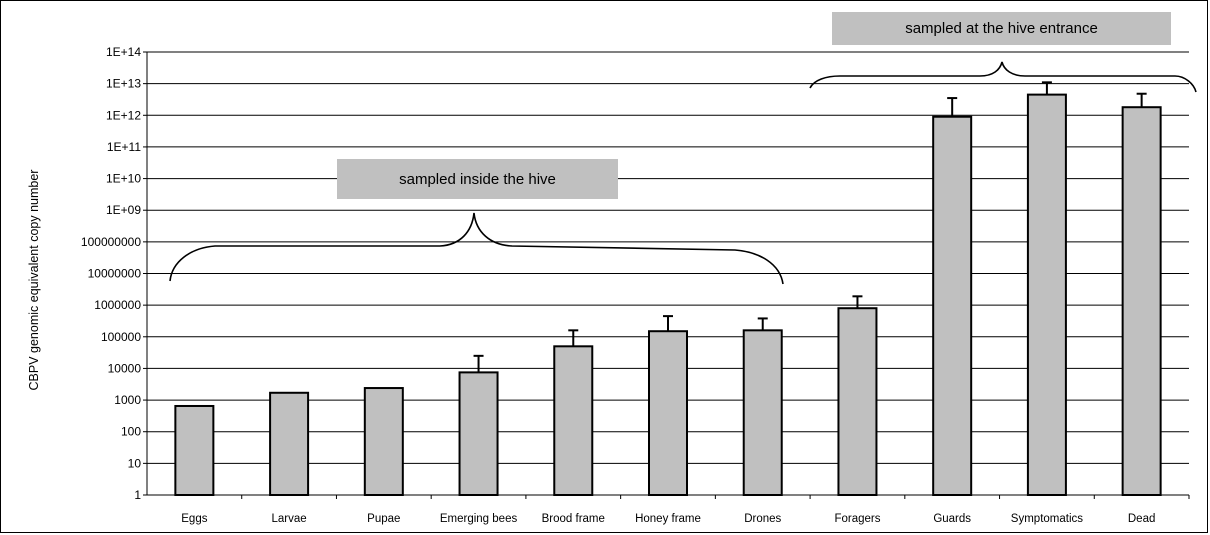  Describe the element at coordinates (1046, 294) in the screenshot. I see `bar-symptomatics` at that location.